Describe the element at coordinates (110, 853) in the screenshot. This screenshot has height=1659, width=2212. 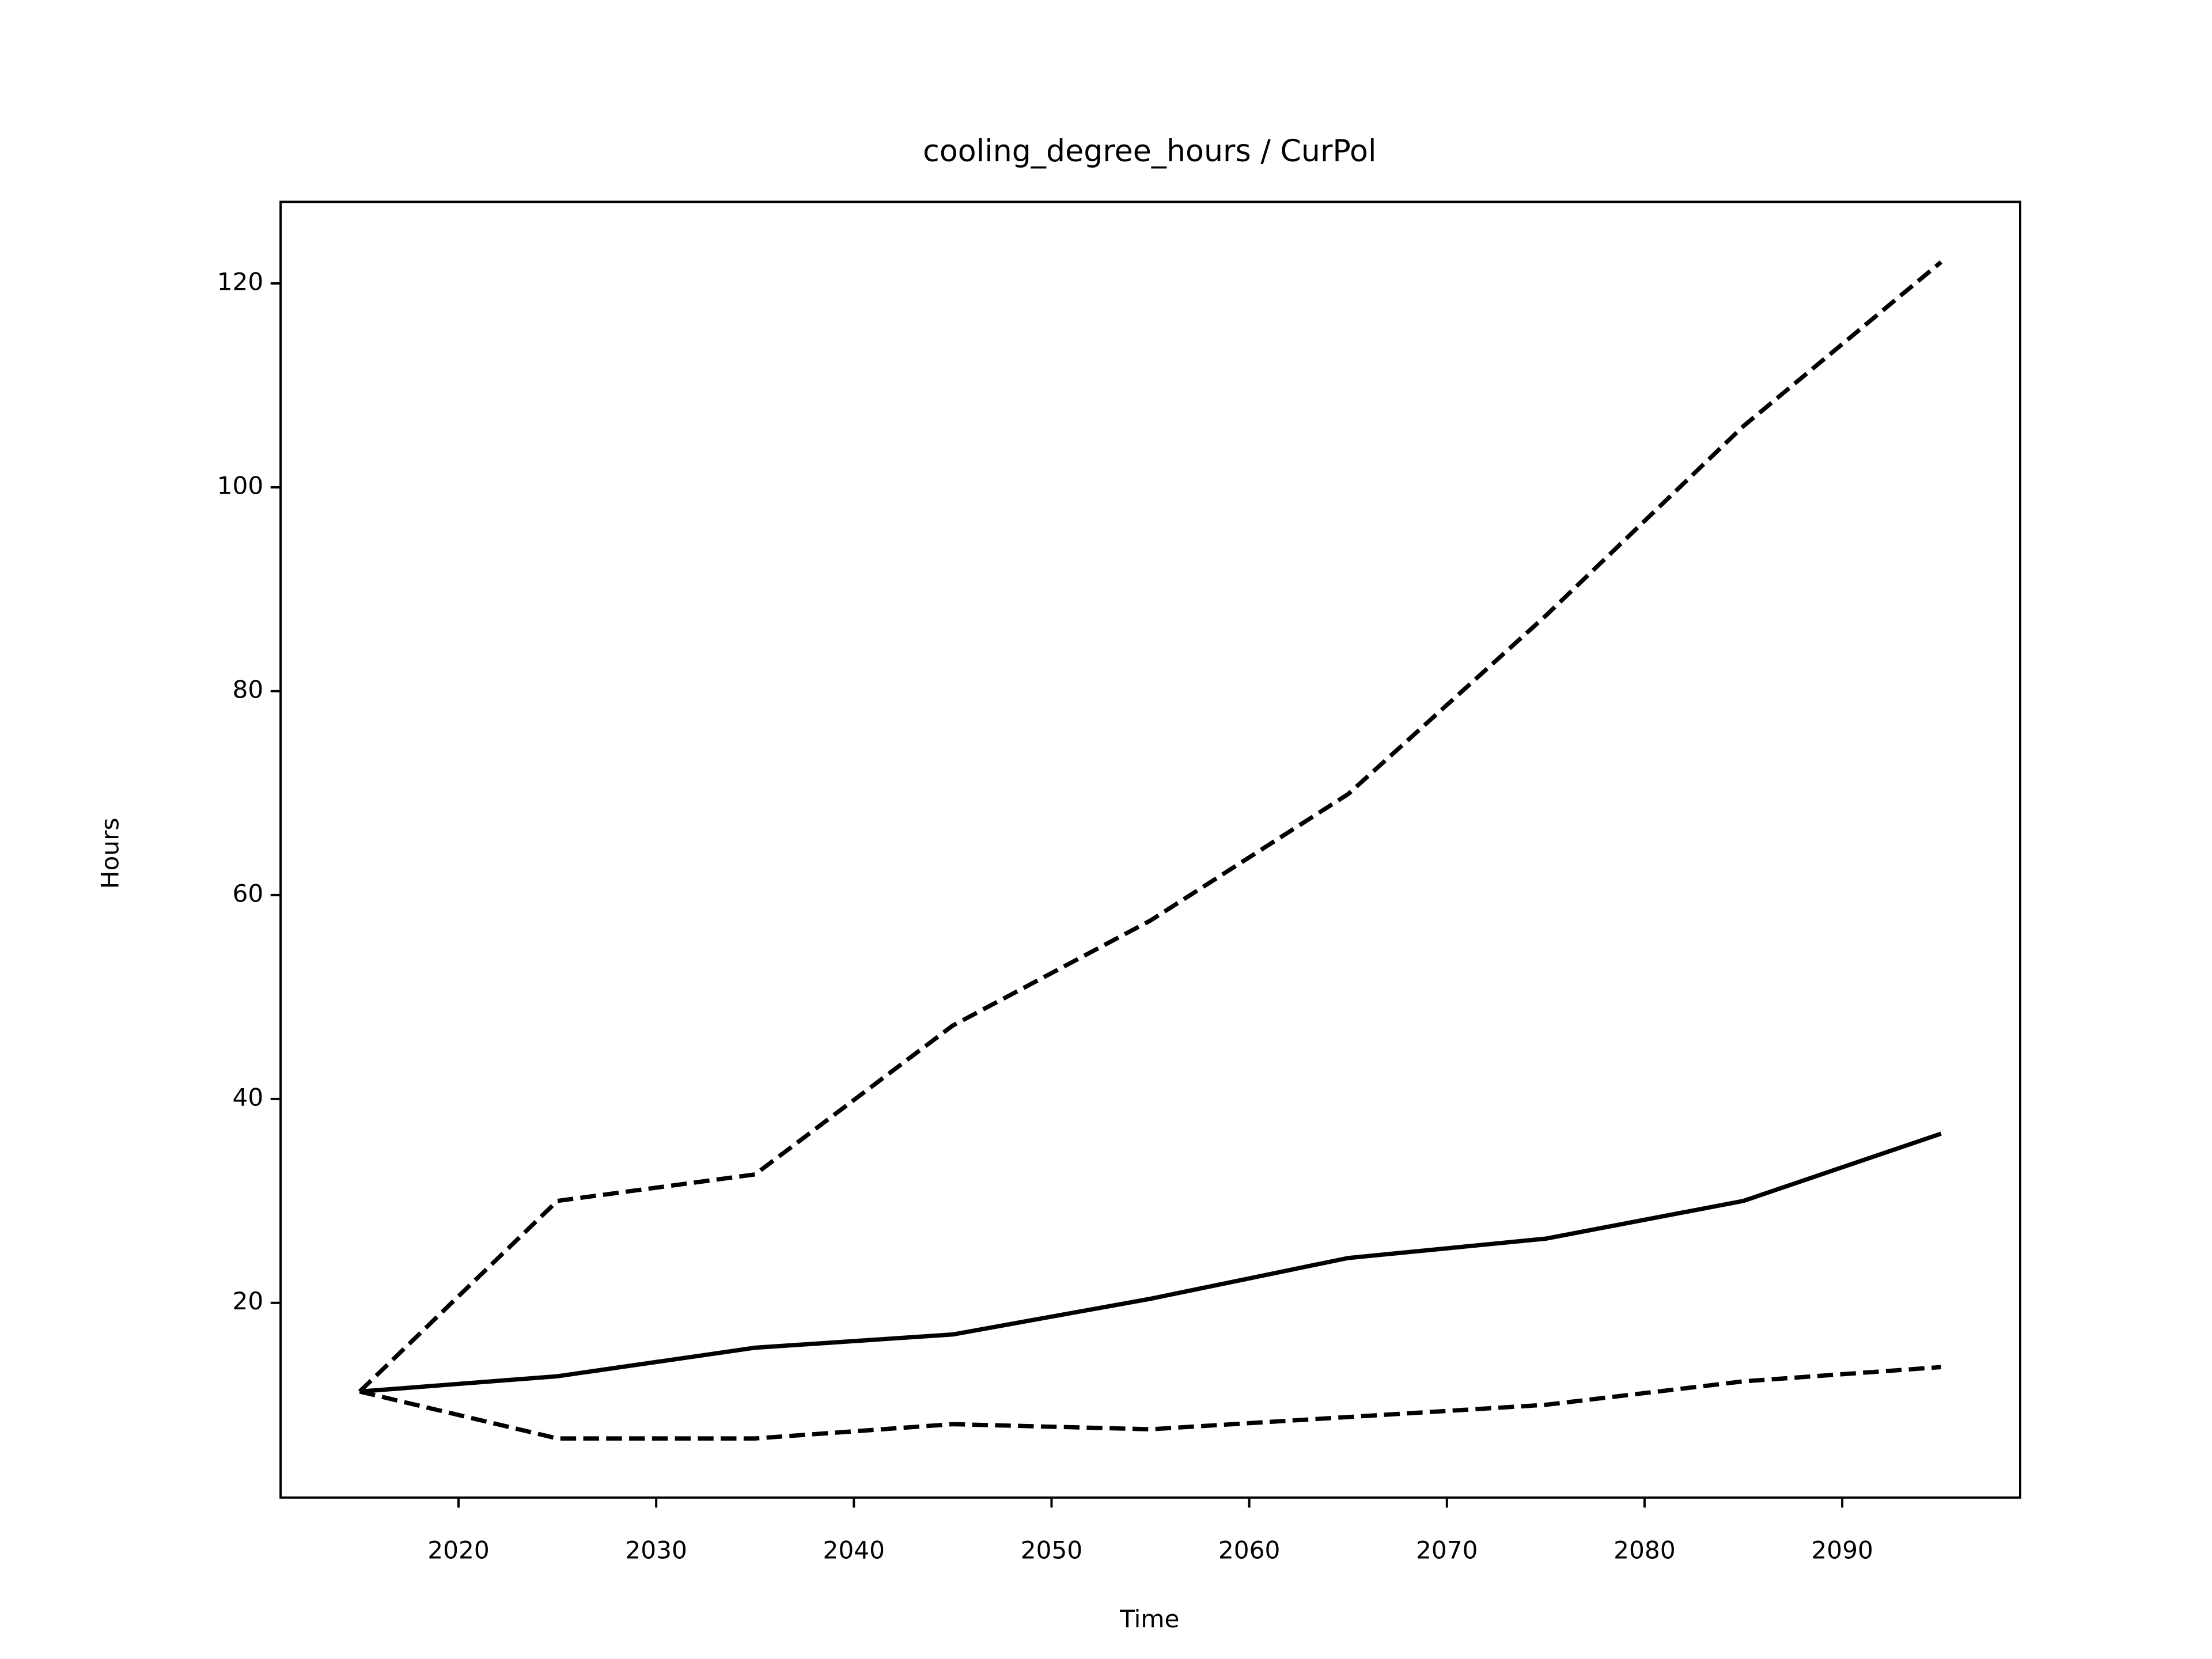
I see `y-axis-label: Hours` at that location.